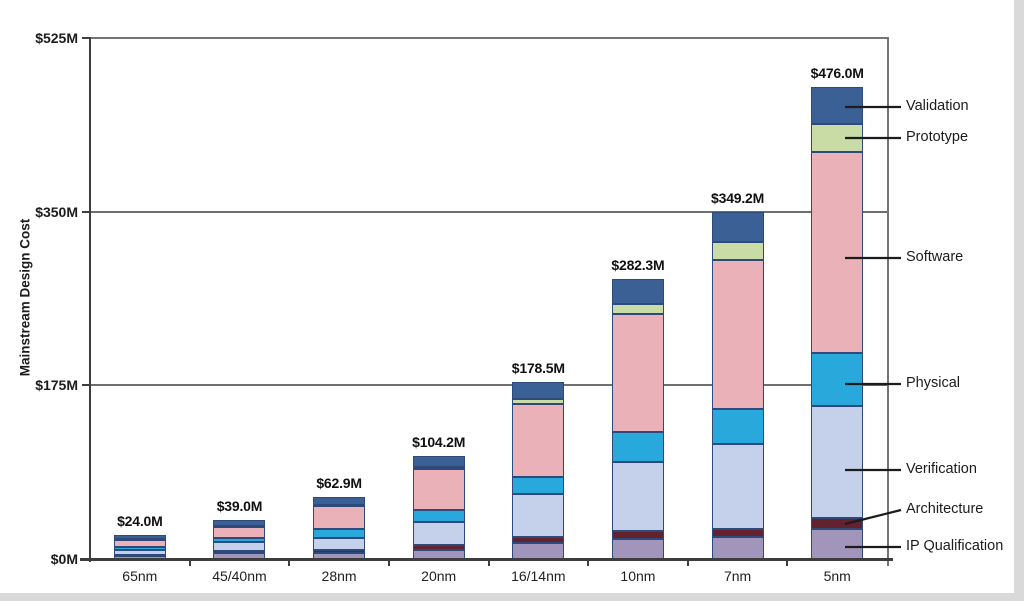  Describe the element at coordinates (239, 506) in the screenshot. I see `bar-total-label: $39.0M` at that location.